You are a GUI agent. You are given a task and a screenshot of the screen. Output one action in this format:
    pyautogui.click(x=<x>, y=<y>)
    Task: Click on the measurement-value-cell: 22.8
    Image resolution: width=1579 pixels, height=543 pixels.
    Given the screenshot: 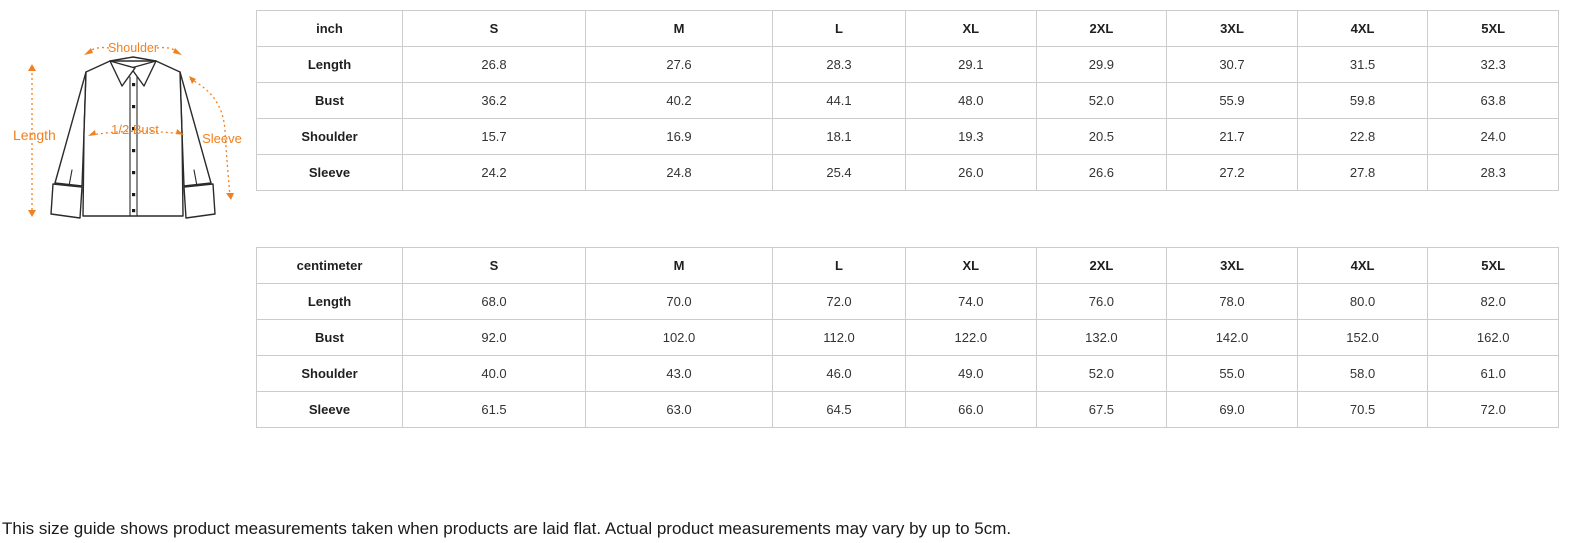 What is the action you would take?
    pyautogui.click(x=1362, y=136)
    